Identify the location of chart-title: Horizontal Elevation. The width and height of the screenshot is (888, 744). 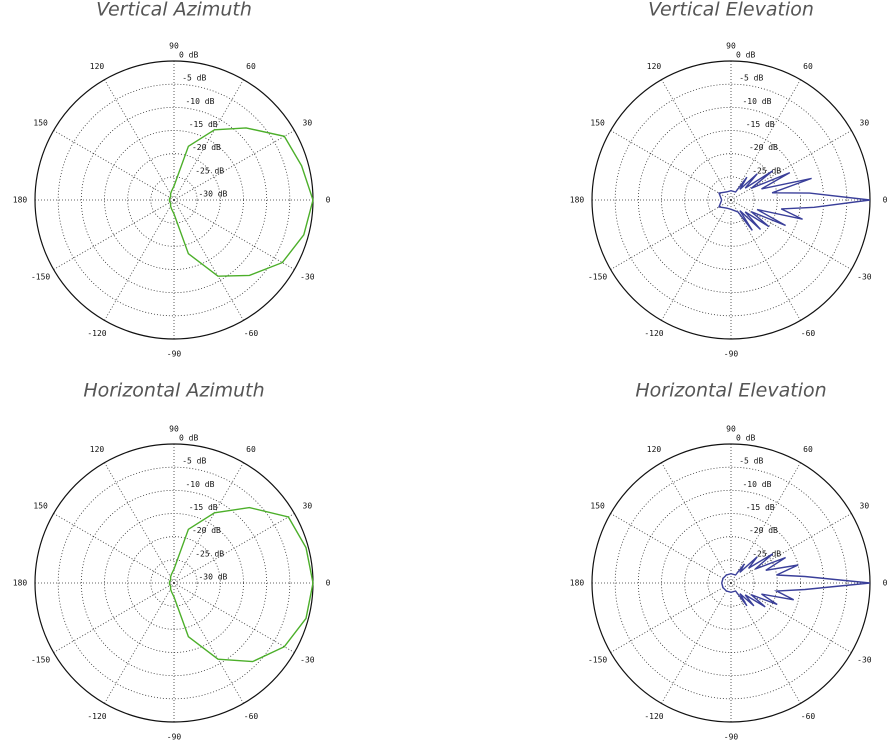
(730, 391).